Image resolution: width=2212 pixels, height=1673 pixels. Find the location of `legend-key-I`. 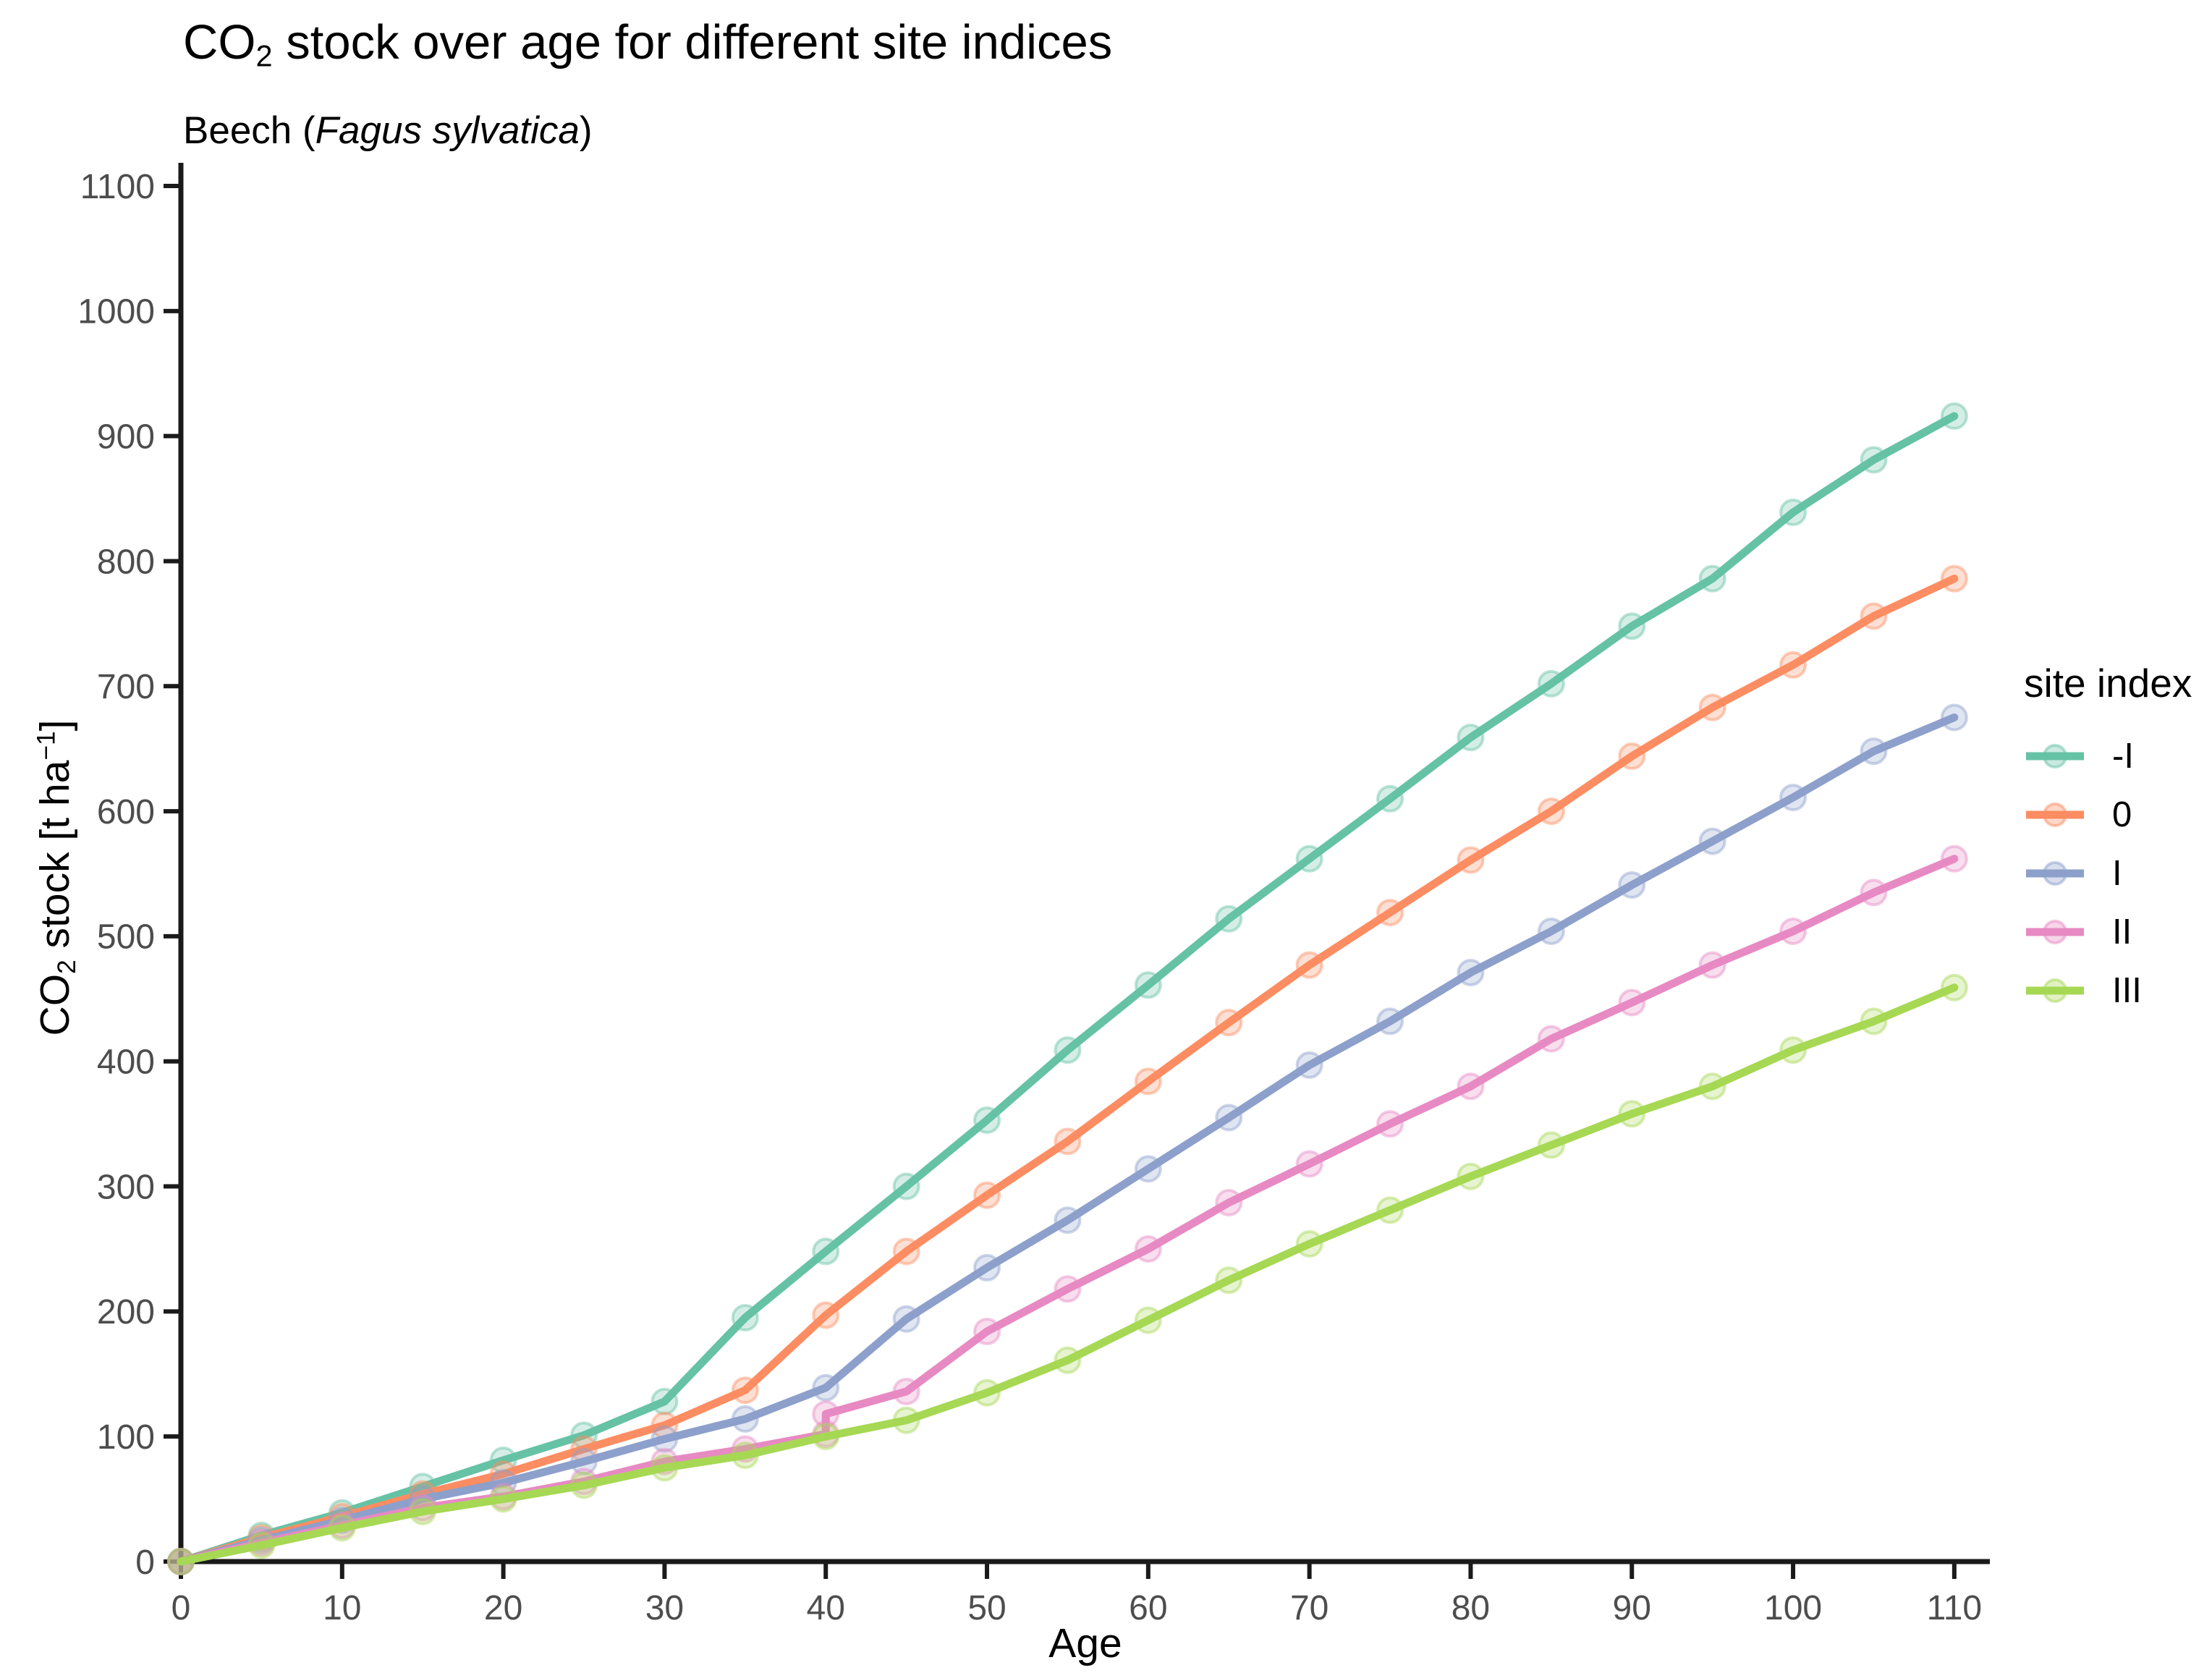

legend-key-I is located at coordinates (2055, 873).